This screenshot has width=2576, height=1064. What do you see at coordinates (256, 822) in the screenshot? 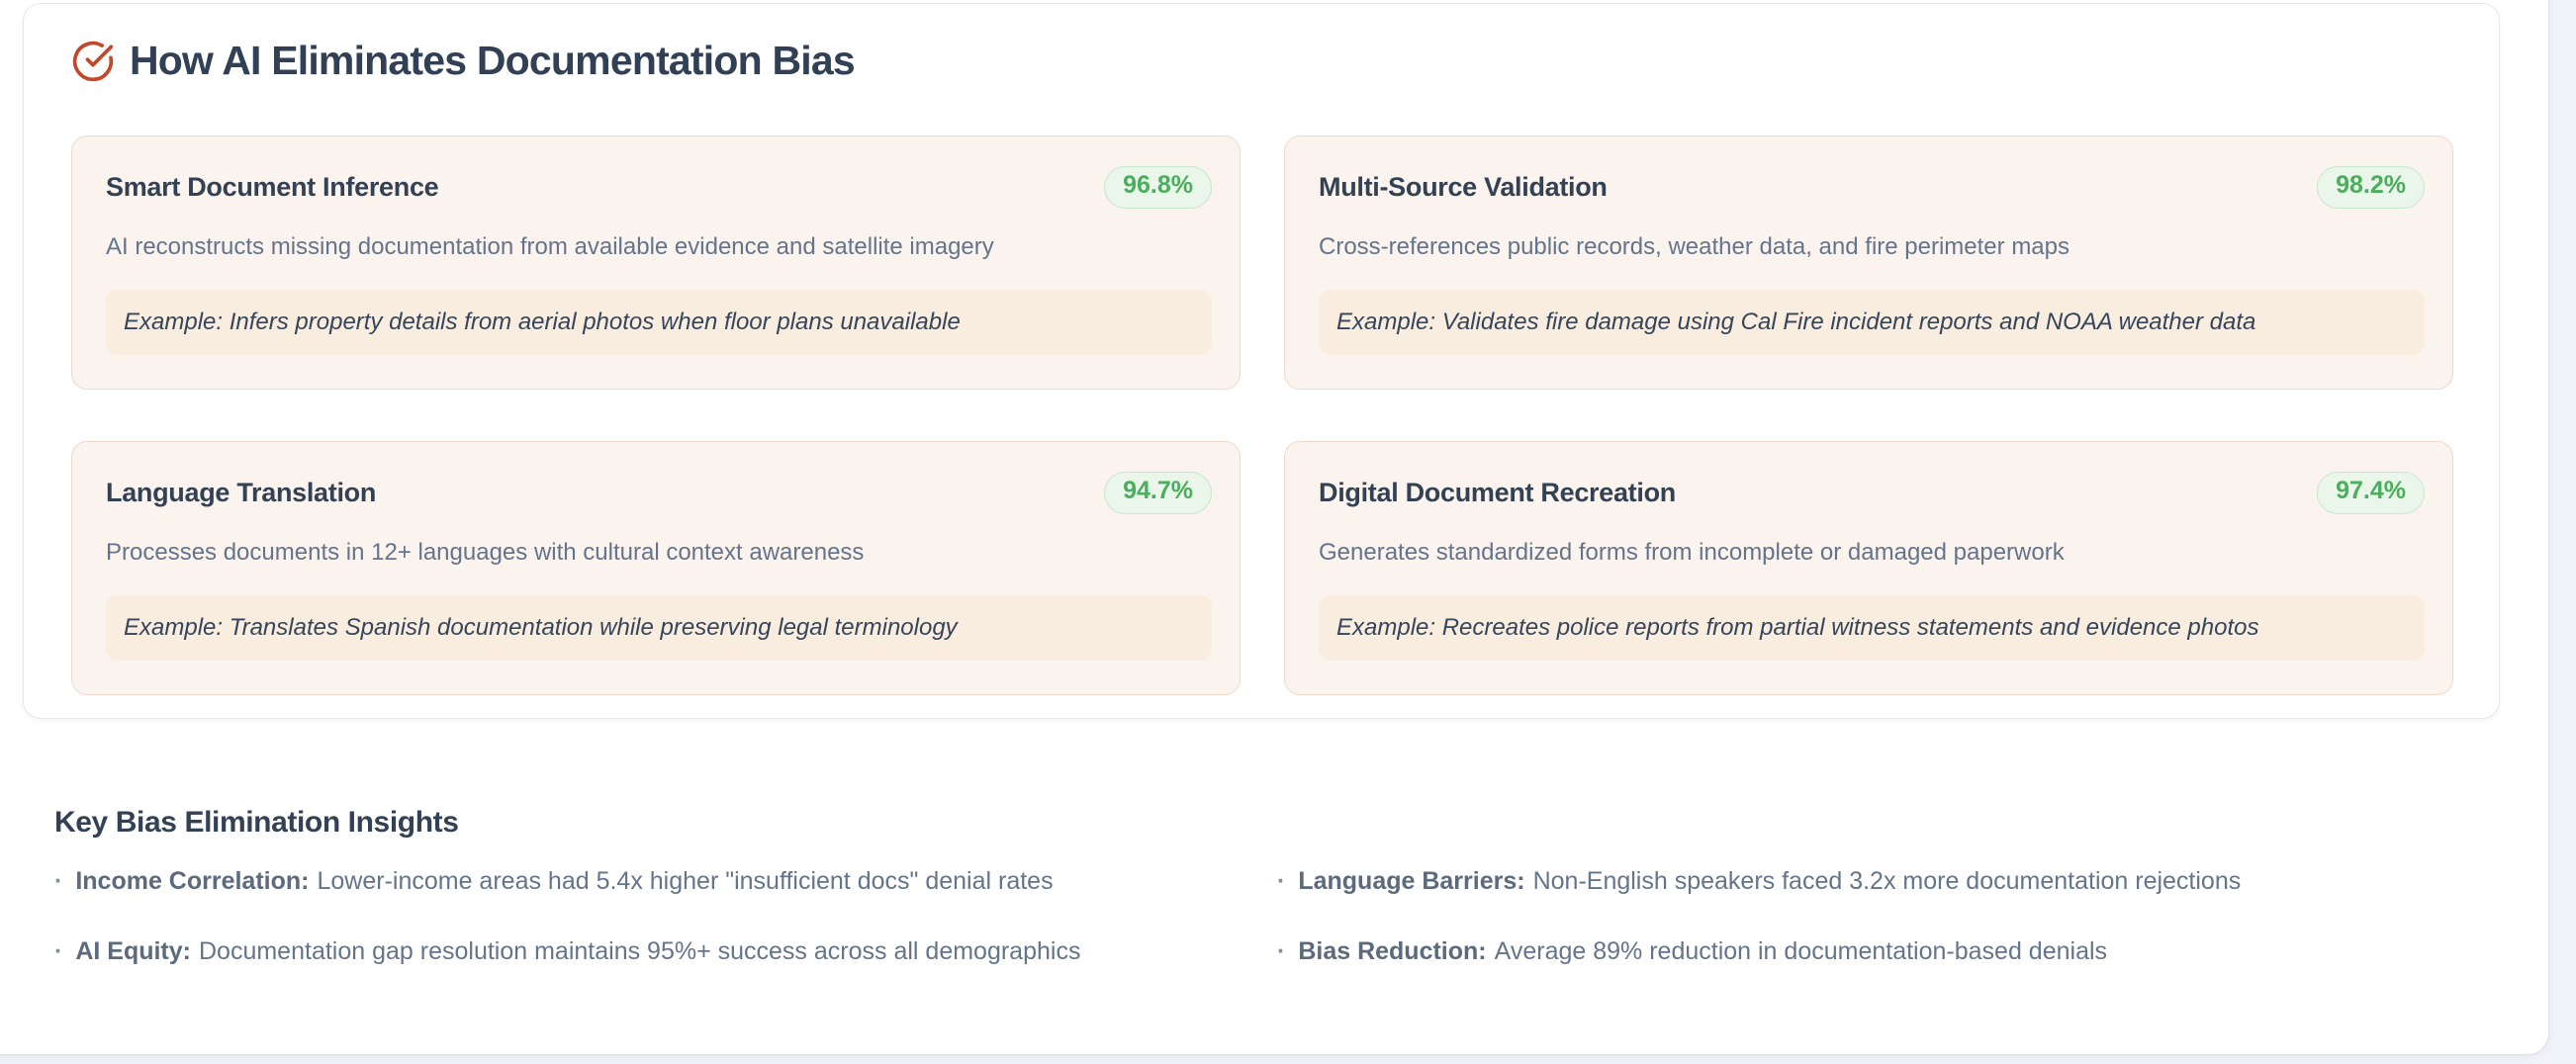
I see `insights-heading: Key Bias Elimination Insights` at bounding box center [256, 822].